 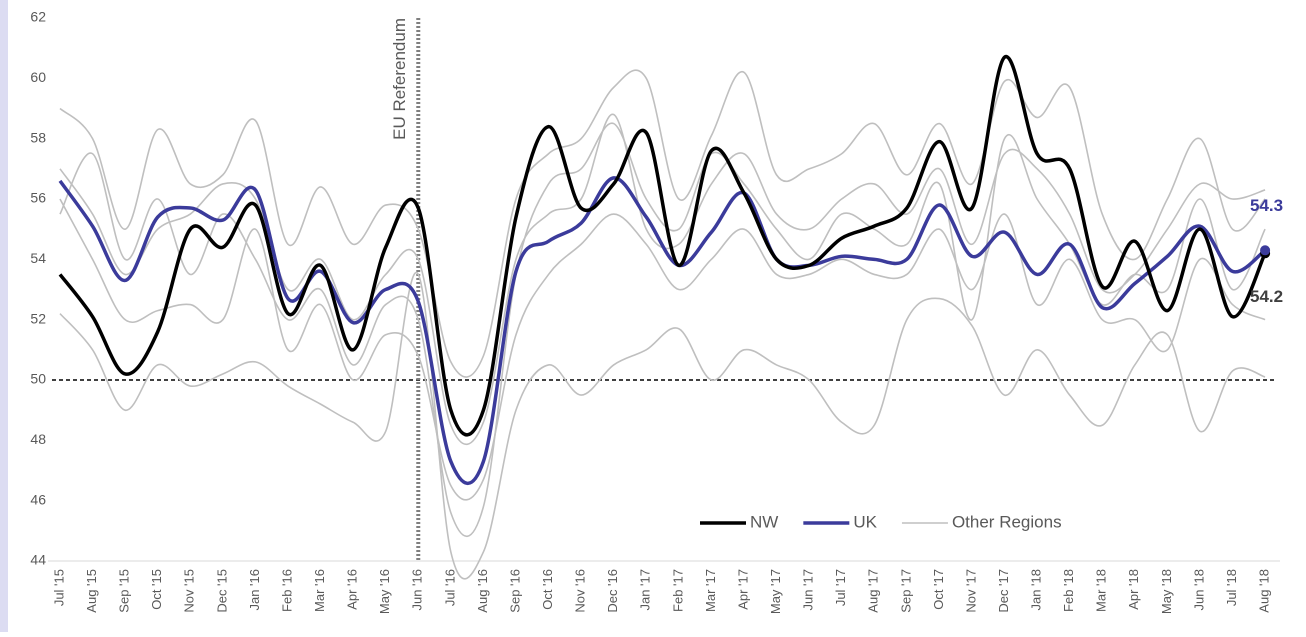 I want to click on x-tick-label: Jun '18, so click(x=1198, y=590).